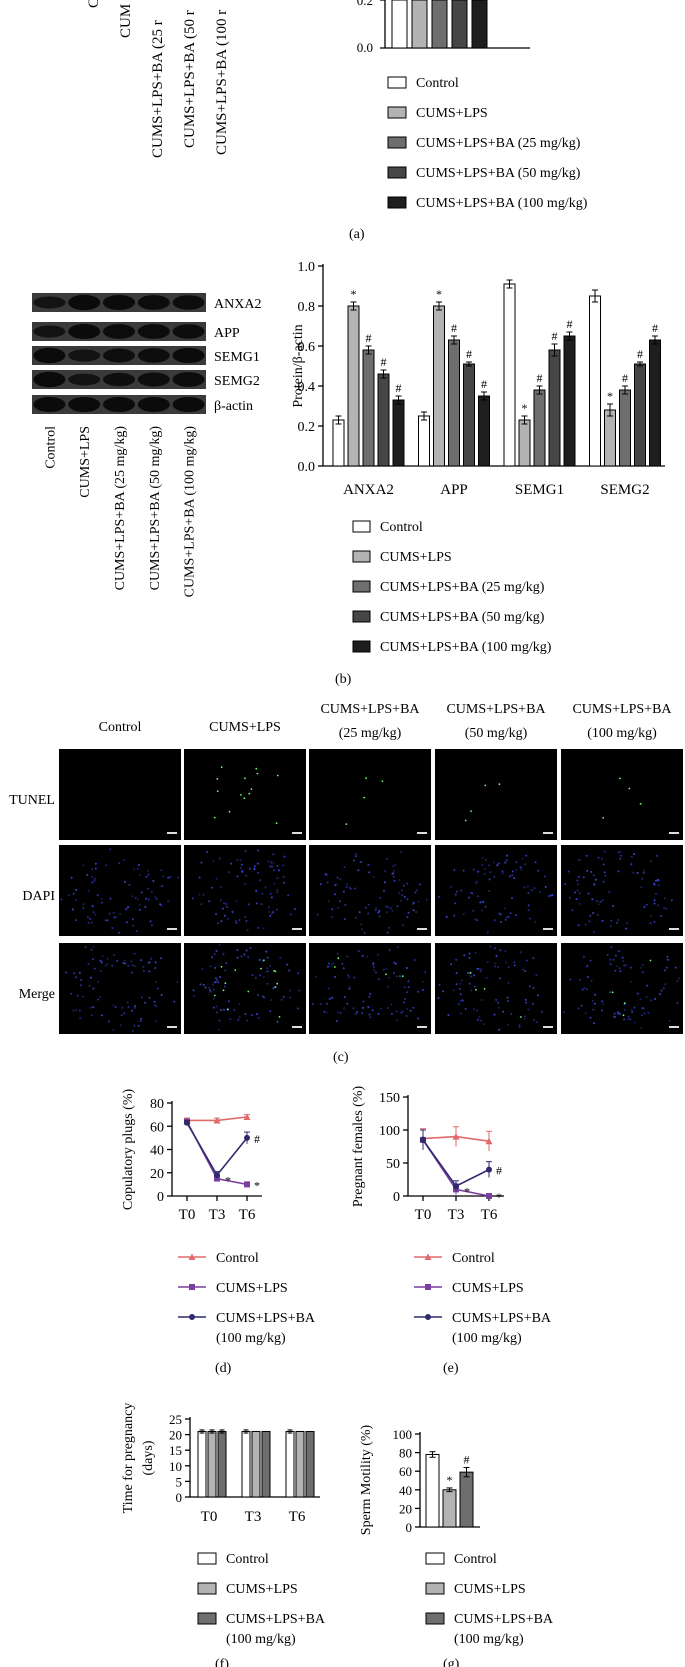  Describe the element at coordinates (307, 387) in the screenshot. I see `chart-b-y-tick-label: 0.4` at that location.